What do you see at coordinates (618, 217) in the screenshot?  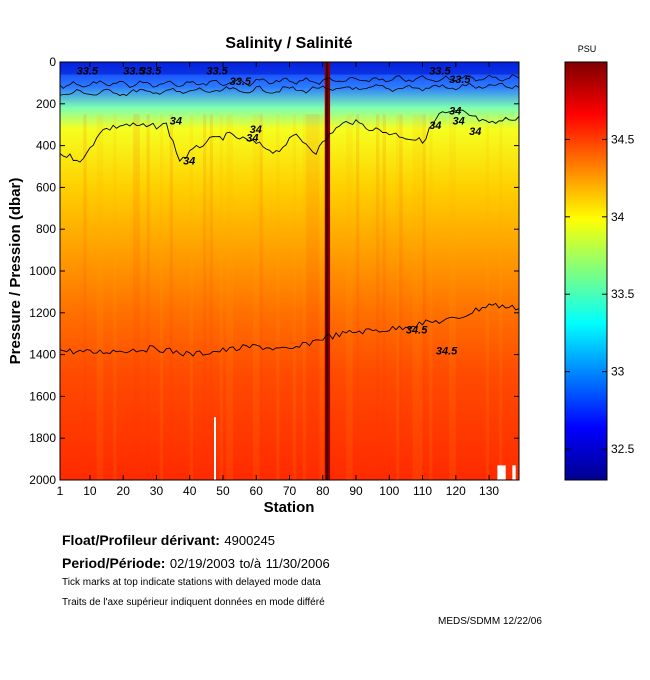 I see `colorbar-tick-label: 34` at bounding box center [618, 217].